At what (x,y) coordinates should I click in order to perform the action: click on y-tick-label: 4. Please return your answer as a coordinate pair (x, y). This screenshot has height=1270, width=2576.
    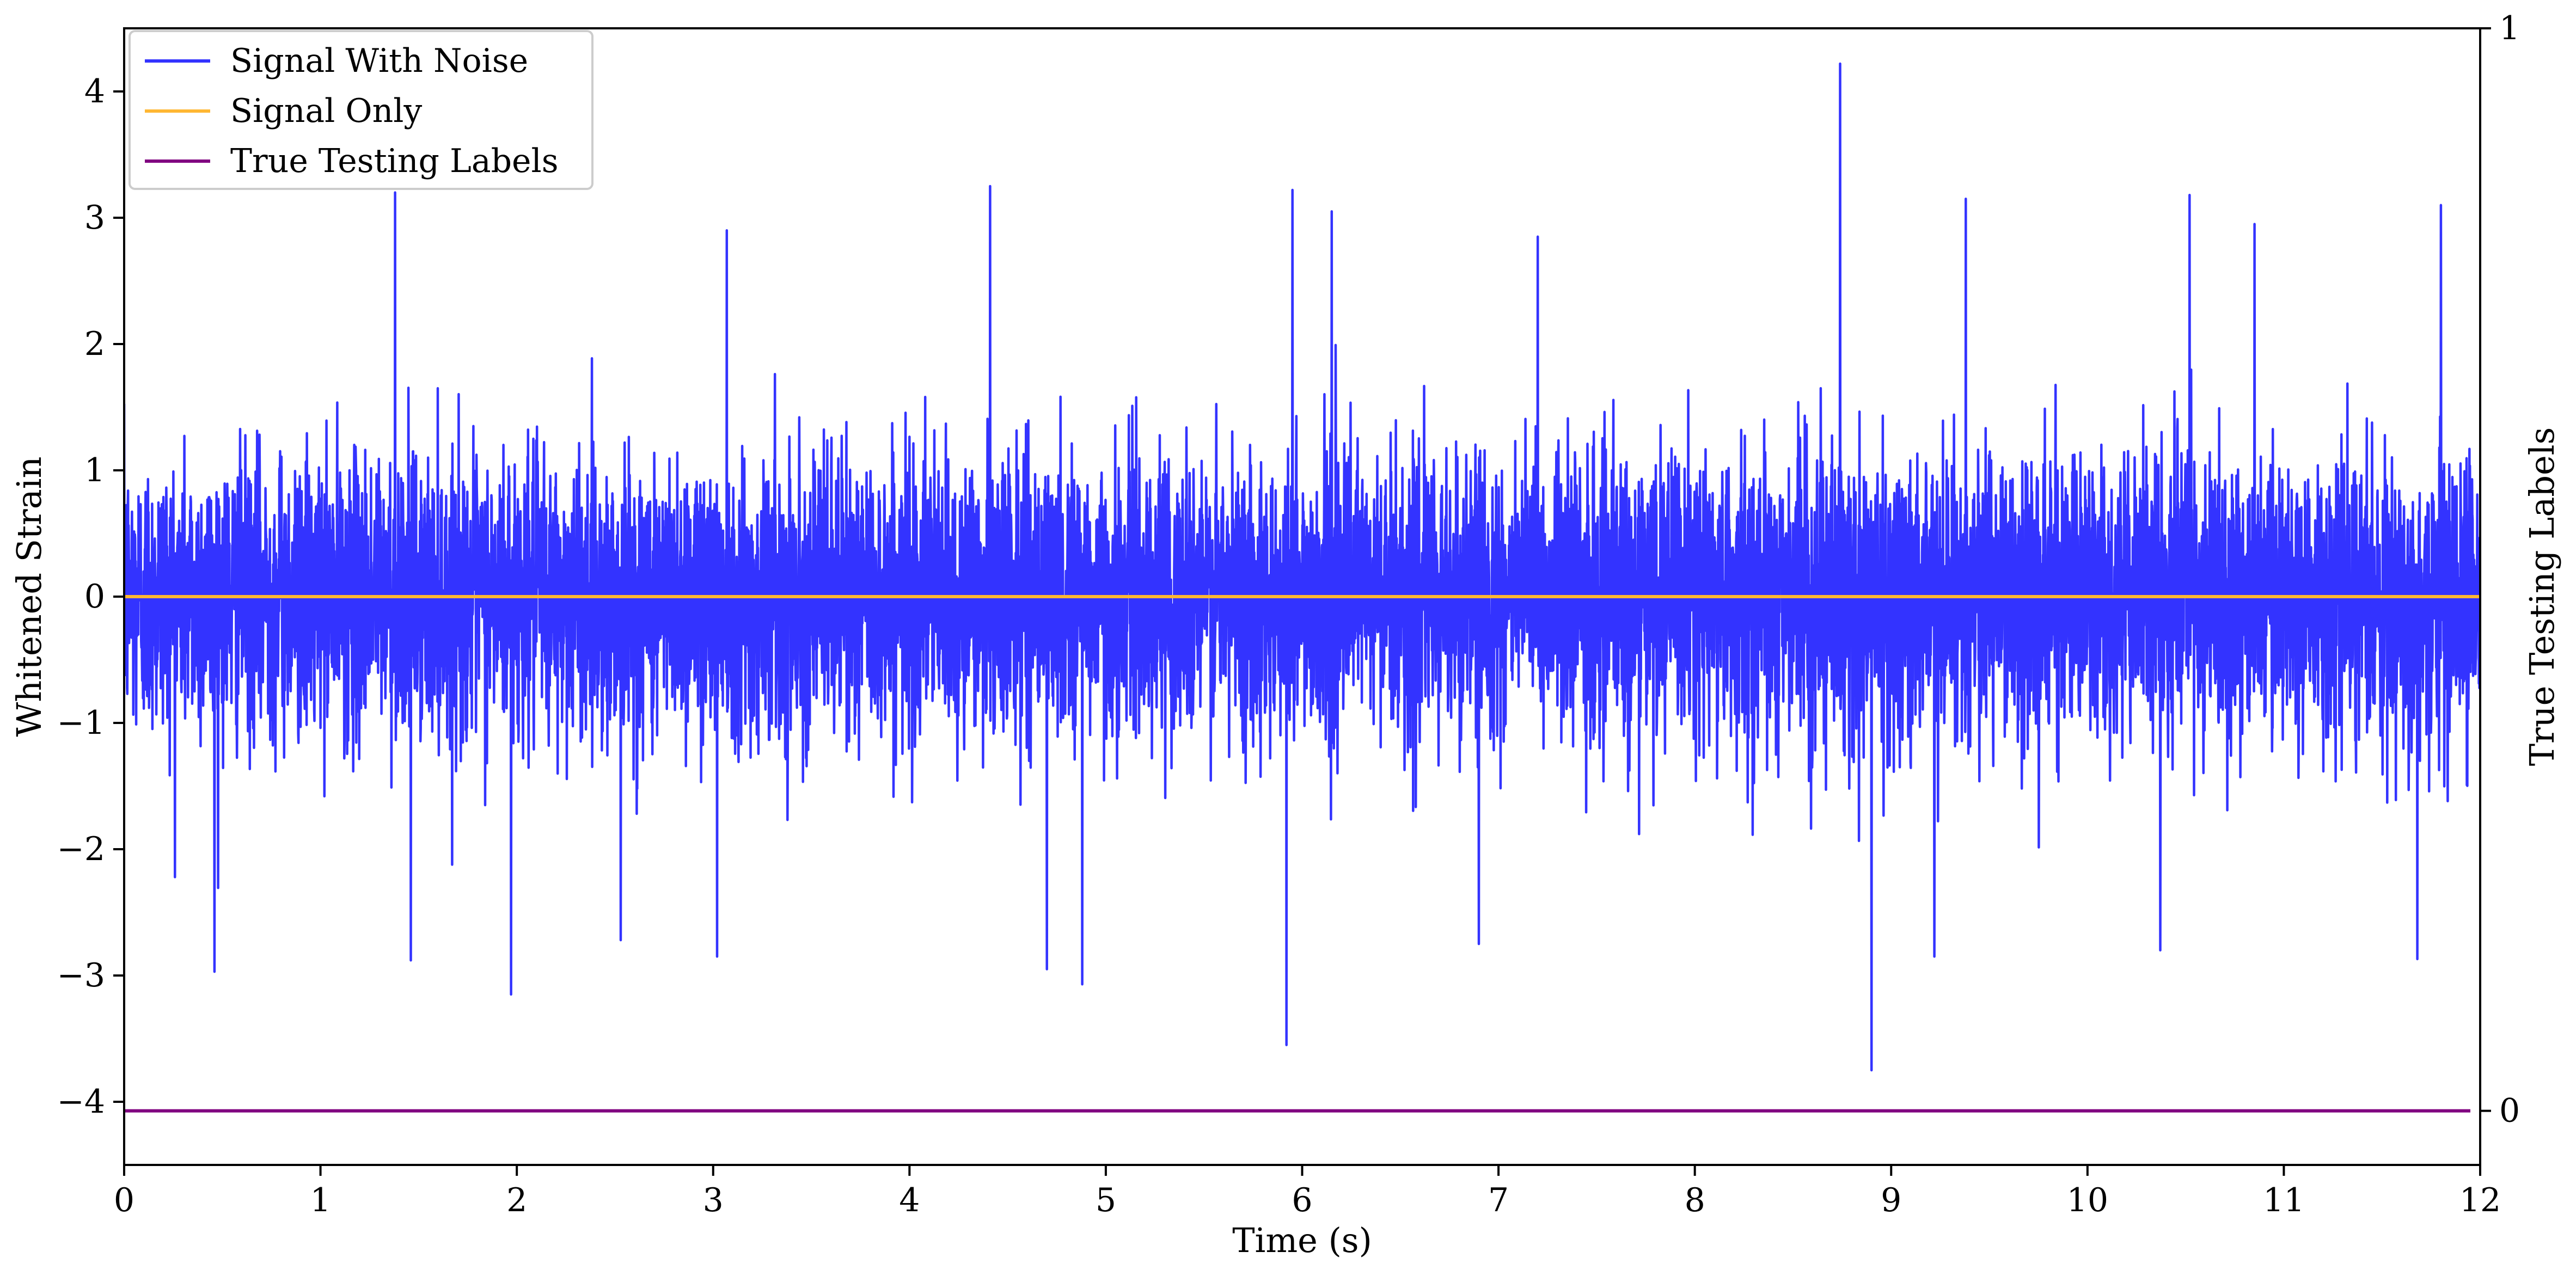
    Looking at the image, I should click on (94, 91).